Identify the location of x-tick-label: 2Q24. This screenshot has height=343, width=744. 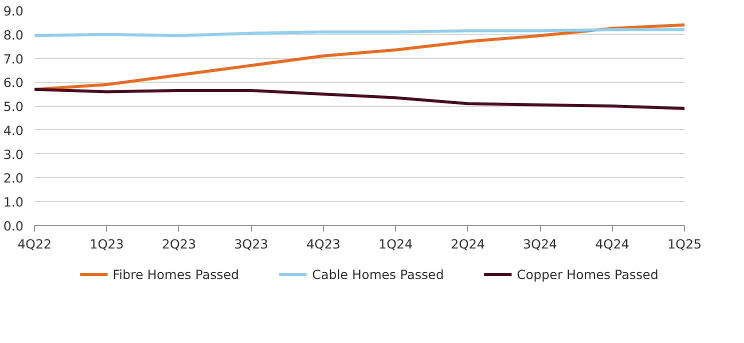
(467, 244).